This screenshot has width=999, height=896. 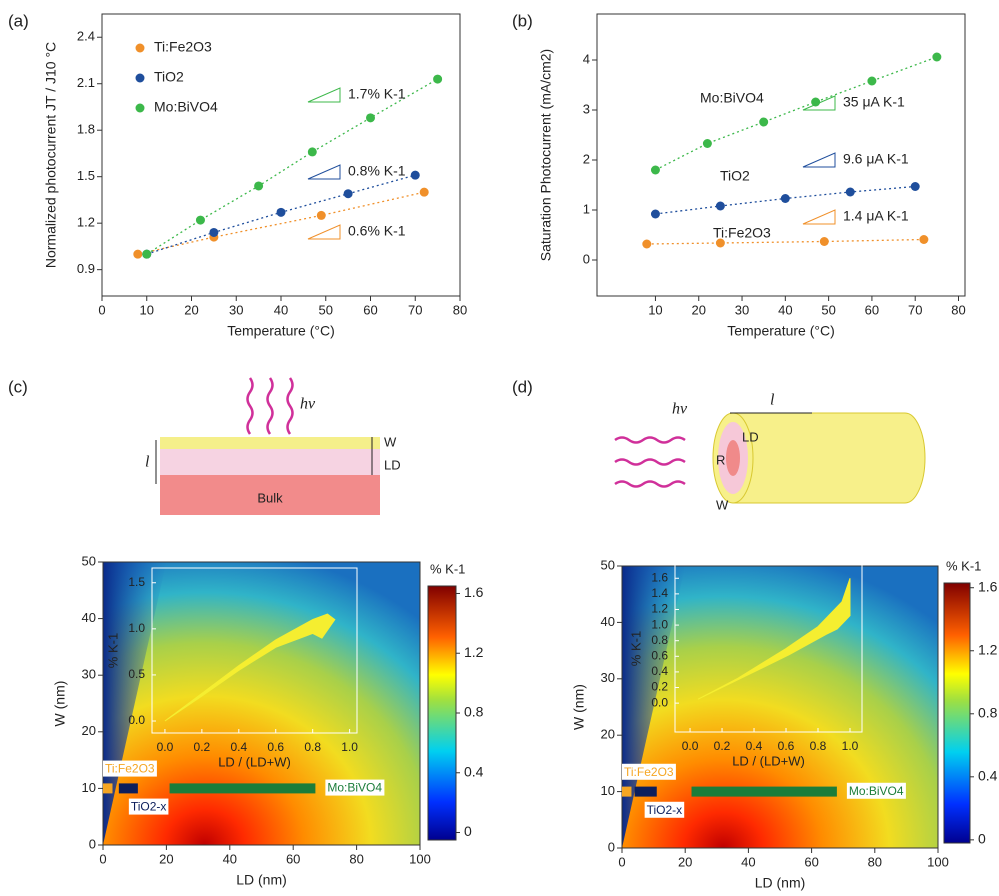 I want to click on legend-label: Ti:Fe2O3, so click(x=183, y=47).